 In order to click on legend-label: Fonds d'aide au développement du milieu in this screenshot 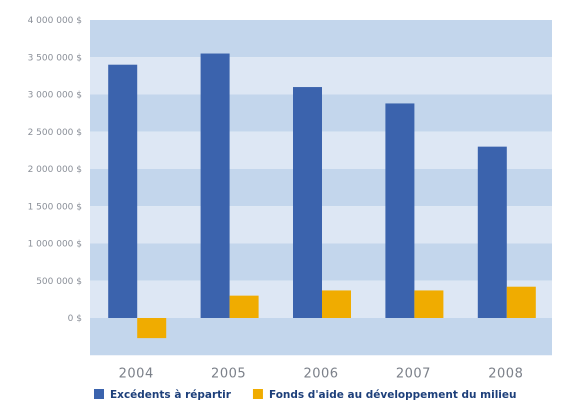, I will do `click(393, 395)`.